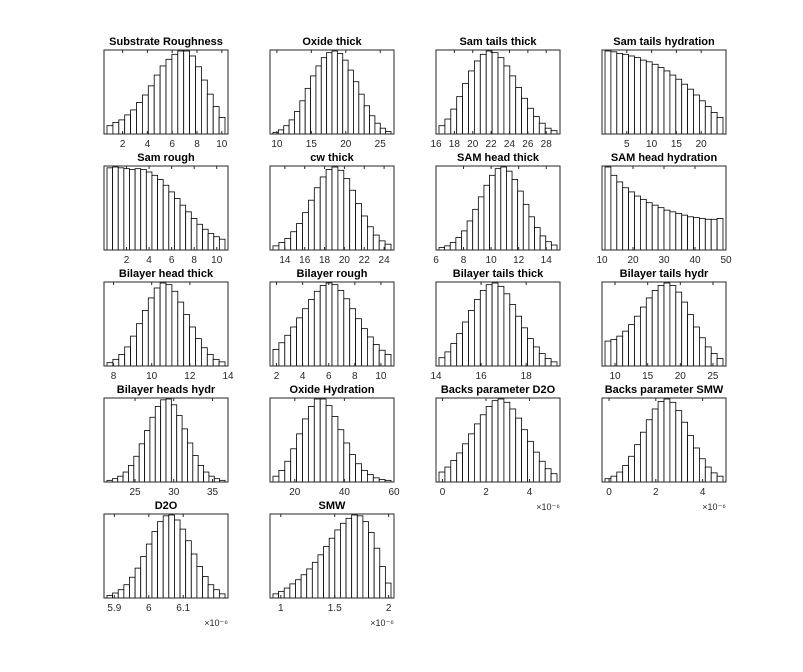 The image size is (803, 672). Describe the element at coordinates (335, 608) in the screenshot. I see `x-tick-label: 1.5` at that location.